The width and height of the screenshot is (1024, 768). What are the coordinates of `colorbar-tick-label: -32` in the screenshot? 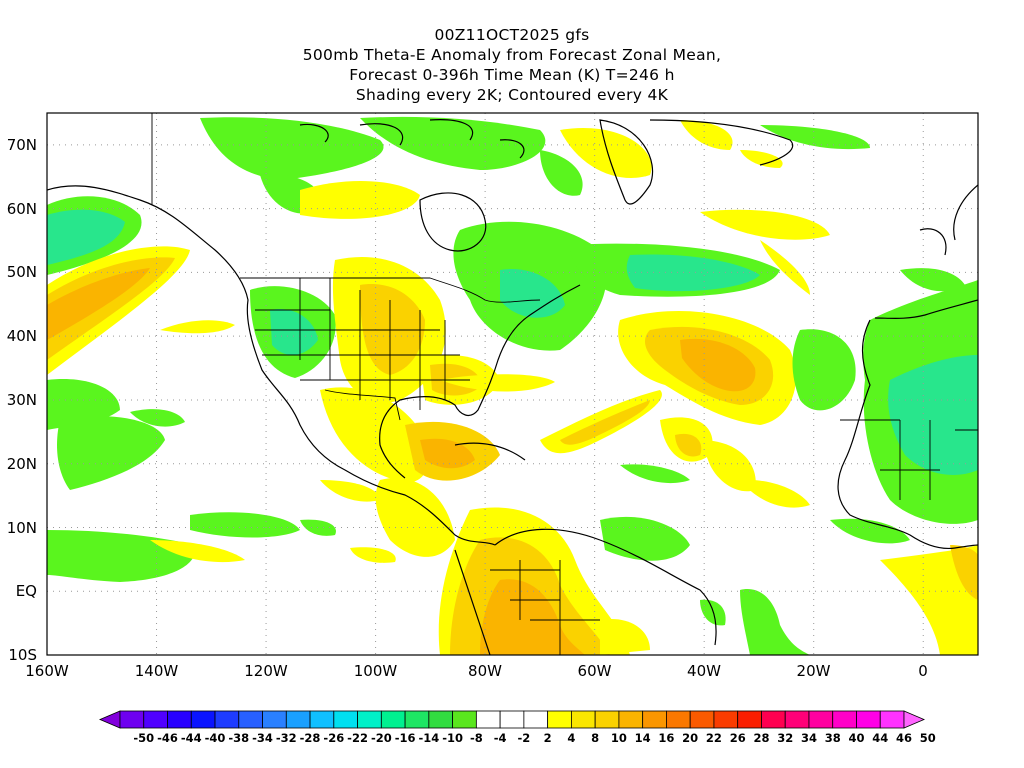 It's located at (286, 738).